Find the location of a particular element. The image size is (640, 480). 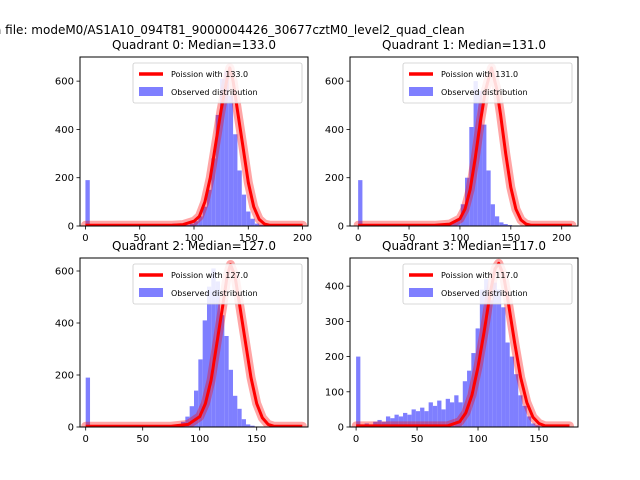

legend: Poission with 117.0 Observed distribution is located at coordinates (487, 284).